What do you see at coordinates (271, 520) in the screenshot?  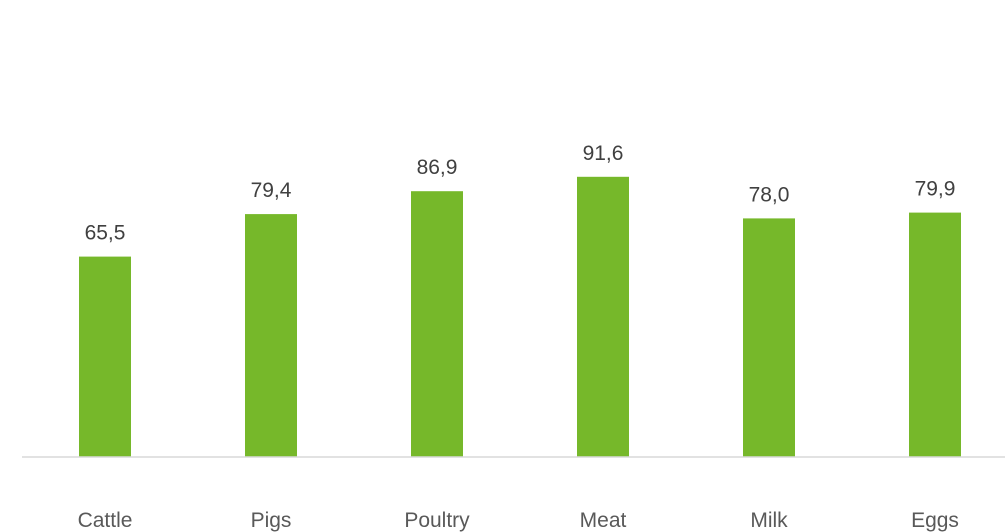 I see `category-label-pigs: Pigs` at bounding box center [271, 520].